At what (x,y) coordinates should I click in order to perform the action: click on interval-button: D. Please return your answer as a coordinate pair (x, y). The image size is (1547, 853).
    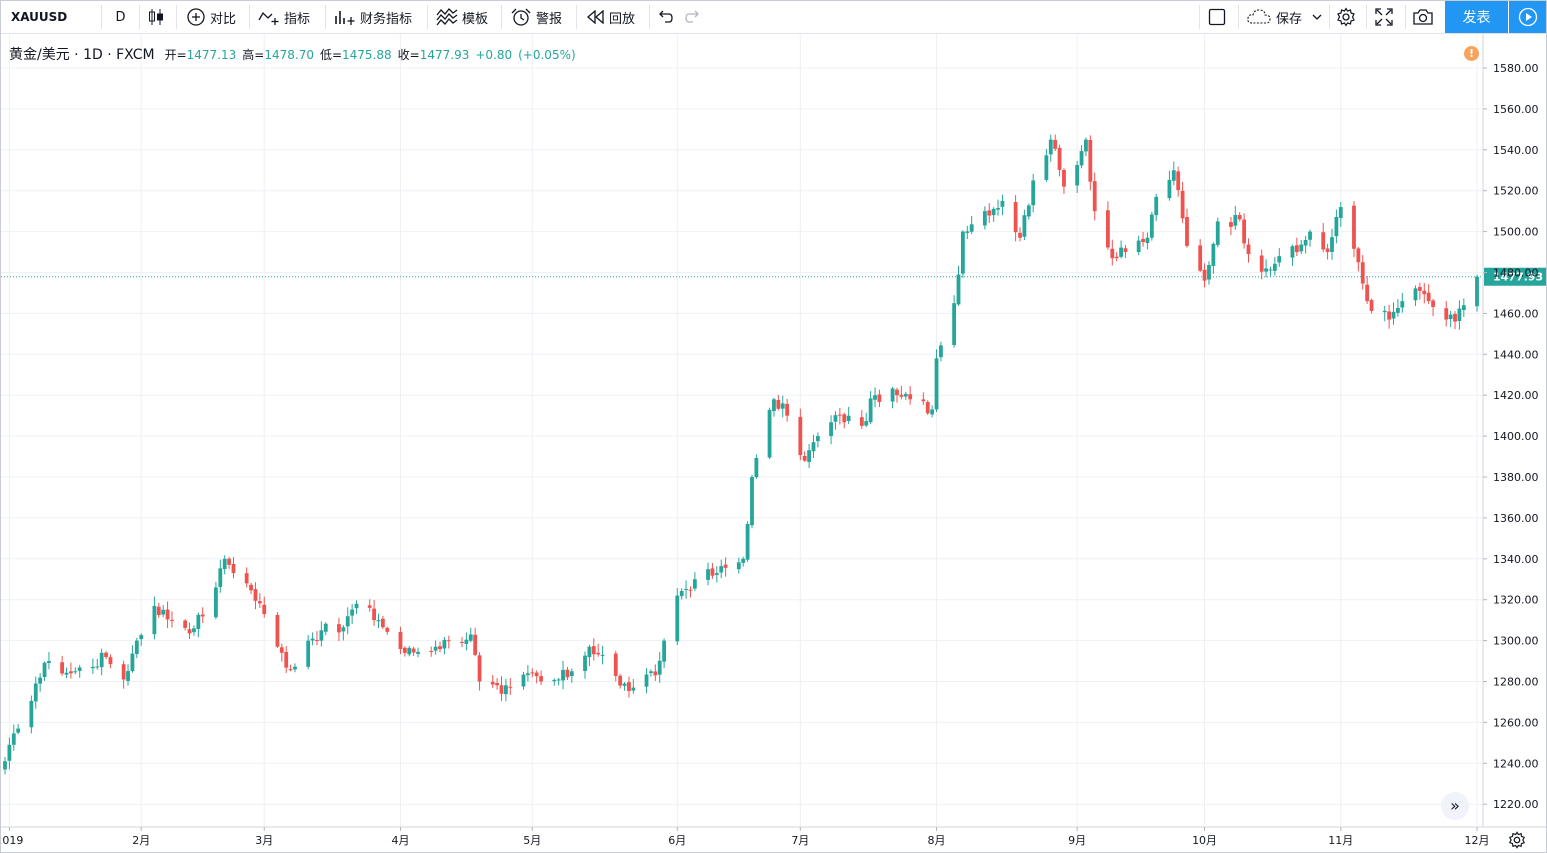
    Looking at the image, I should click on (120, 17).